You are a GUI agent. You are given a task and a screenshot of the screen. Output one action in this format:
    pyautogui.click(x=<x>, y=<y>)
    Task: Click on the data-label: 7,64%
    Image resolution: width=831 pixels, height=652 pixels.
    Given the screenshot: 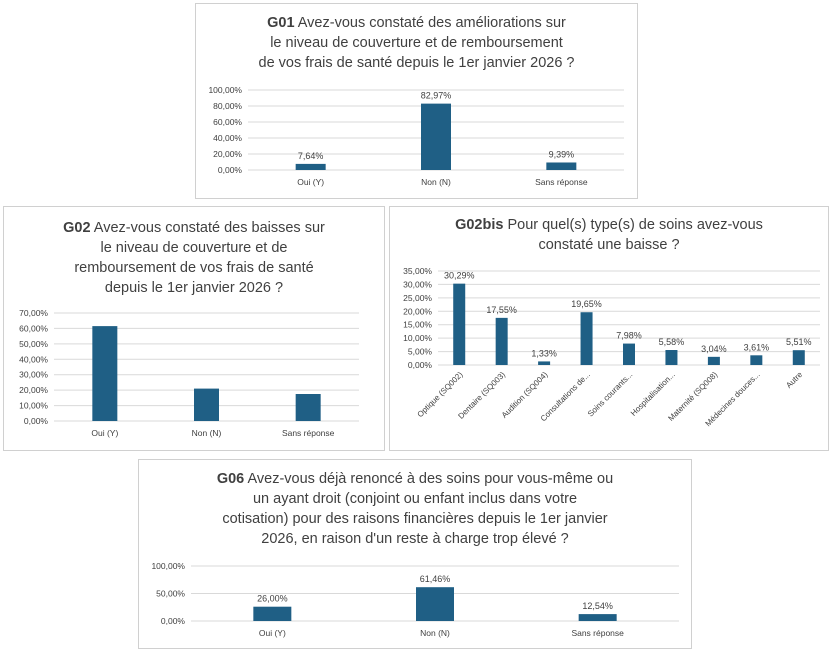 What is the action you would take?
    pyautogui.click(x=311, y=156)
    